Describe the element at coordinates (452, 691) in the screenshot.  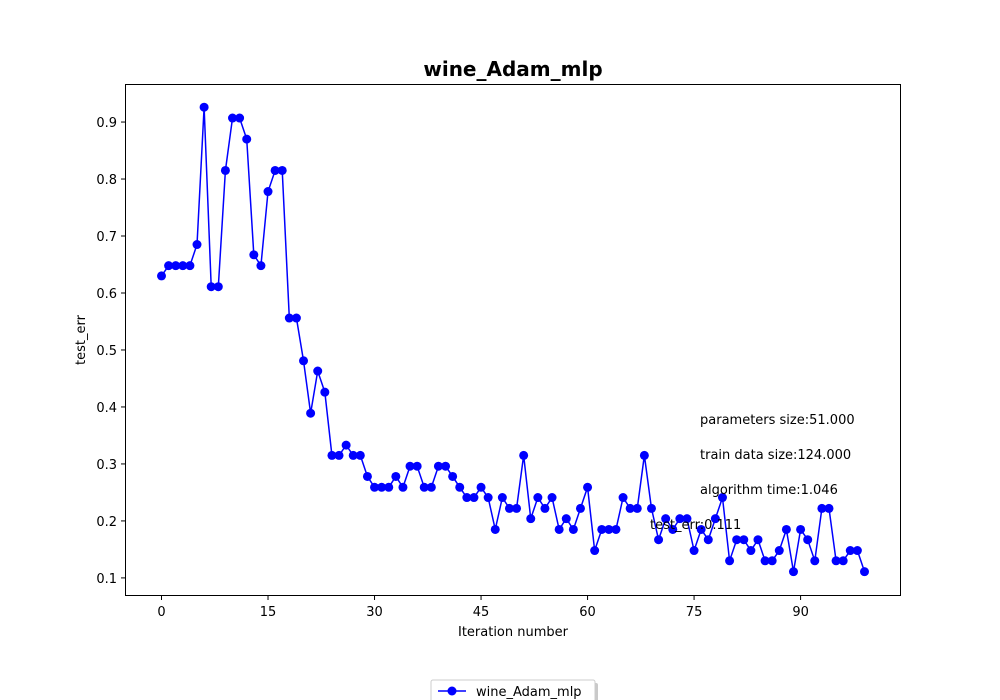
I see `legend-marker` at that location.